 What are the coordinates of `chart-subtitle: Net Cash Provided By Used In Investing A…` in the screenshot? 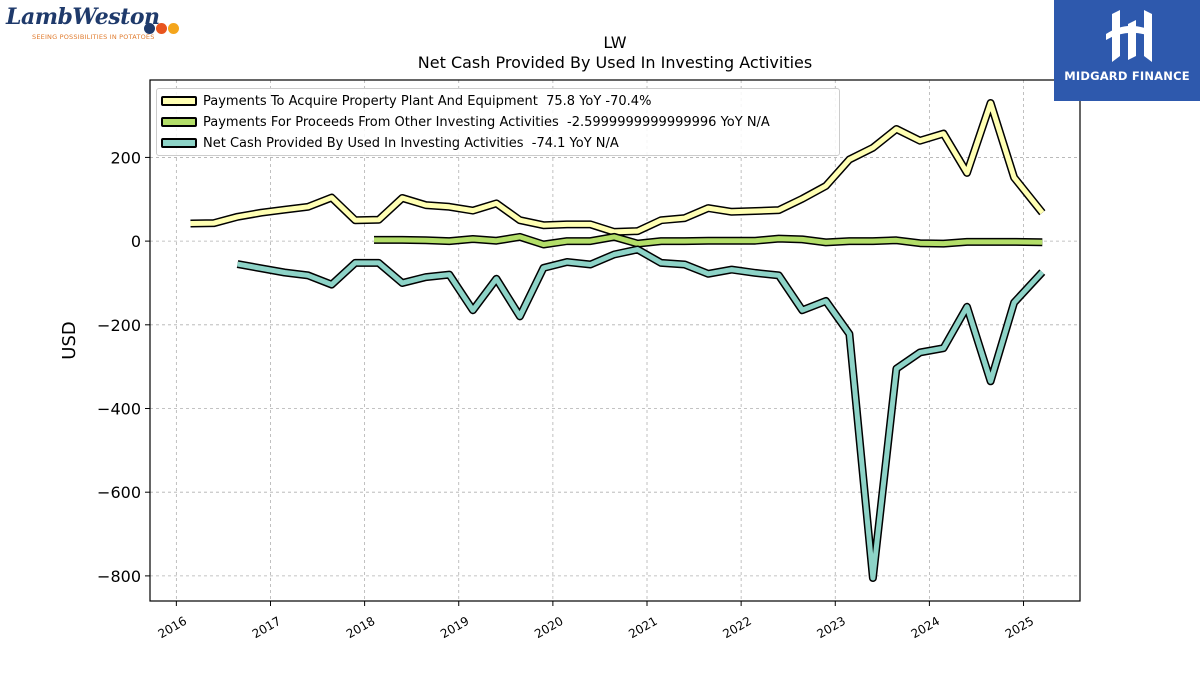 It's located at (615, 62).